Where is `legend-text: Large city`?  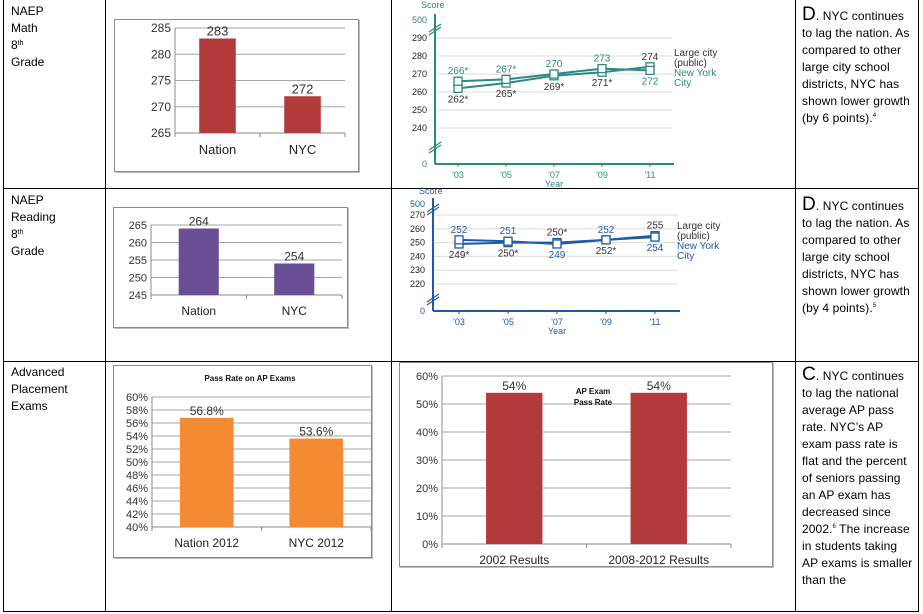
legend-text: Large city is located at coordinates (698, 226).